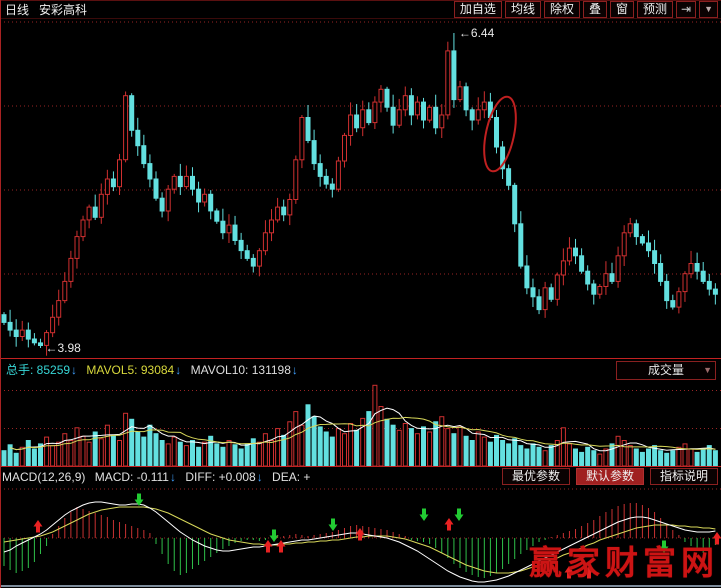  Describe the element at coordinates (477, 9) in the screenshot. I see `add-watchlist-button: 加自选` at that location.